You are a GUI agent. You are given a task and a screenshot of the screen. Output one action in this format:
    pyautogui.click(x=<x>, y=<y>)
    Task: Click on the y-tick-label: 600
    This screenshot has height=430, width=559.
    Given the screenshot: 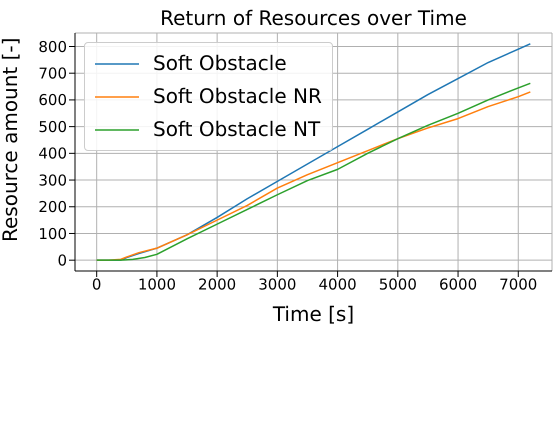 What is the action you would take?
    pyautogui.click(x=52, y=100)
    